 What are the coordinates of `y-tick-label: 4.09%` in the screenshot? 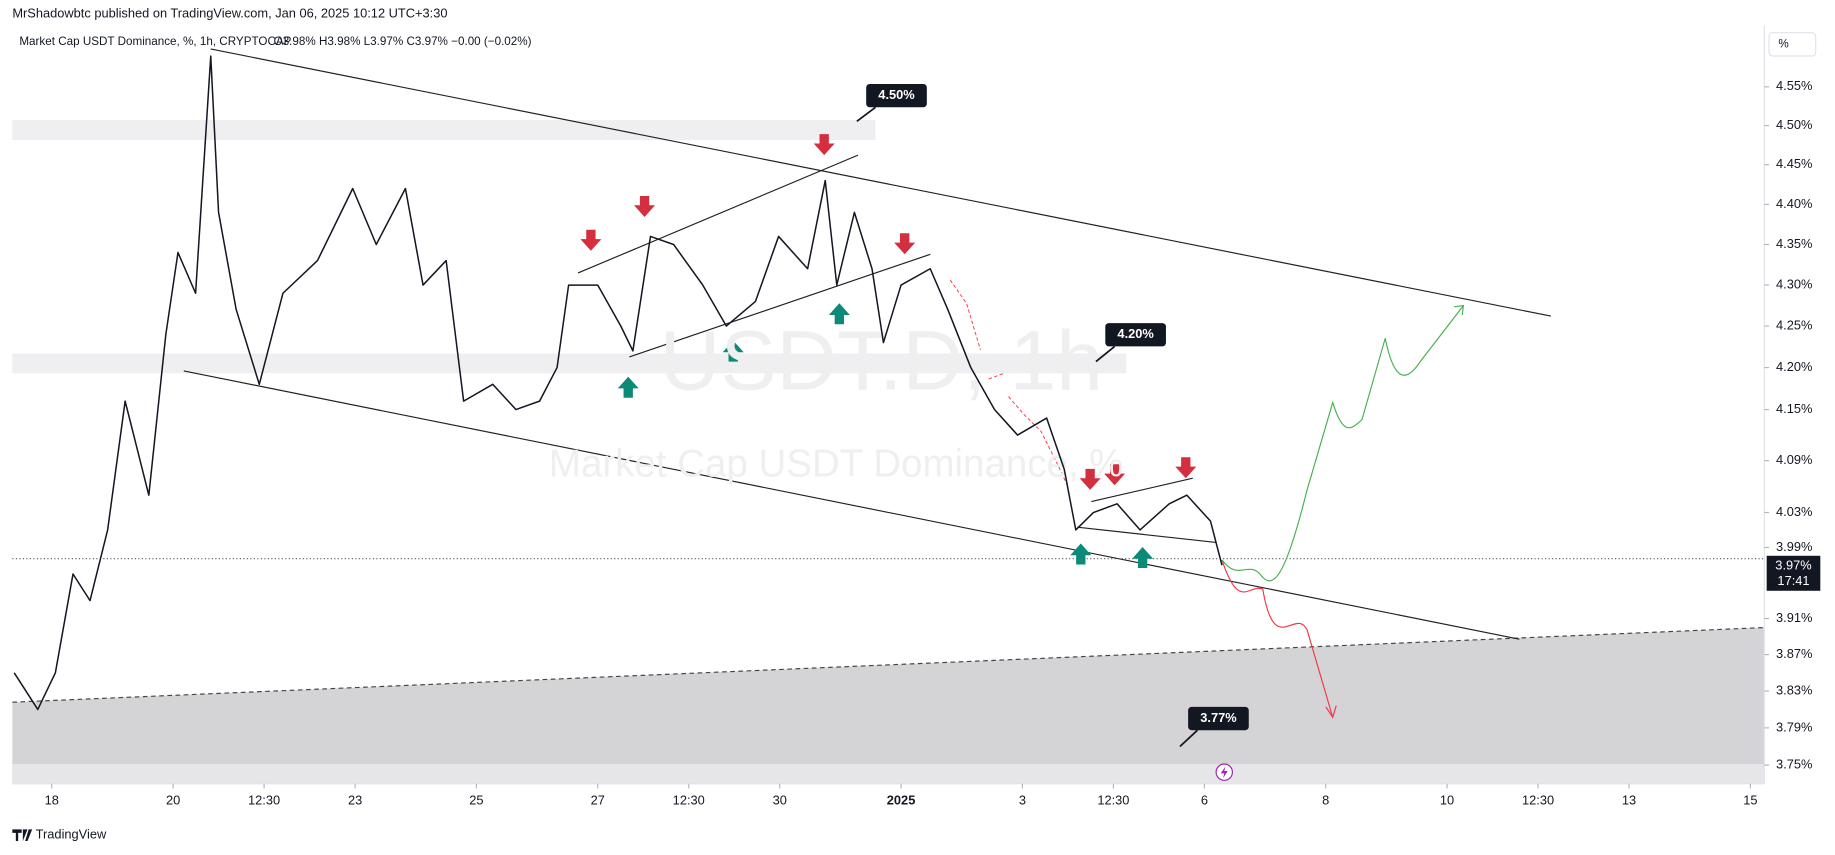 It's located at (1794, 459).